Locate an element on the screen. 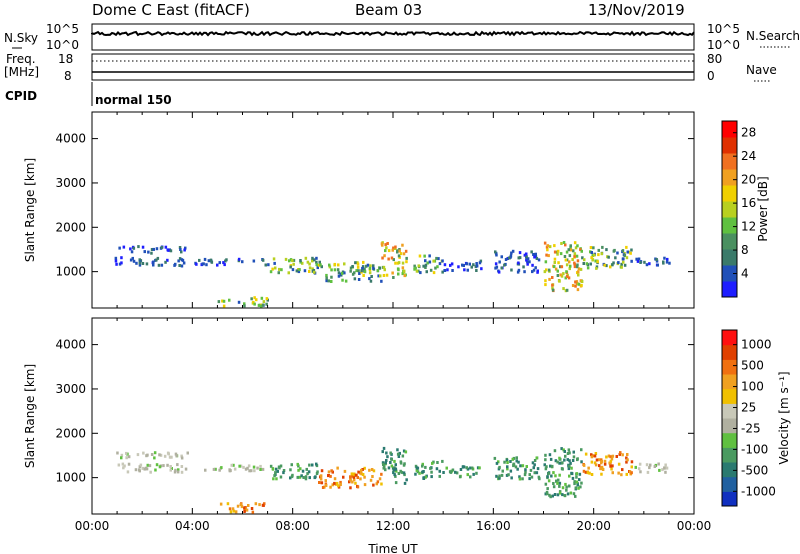  freq-panel: 18 8 Freq. [MHz] 80 0 Nave is located at coordinates (390, 67).